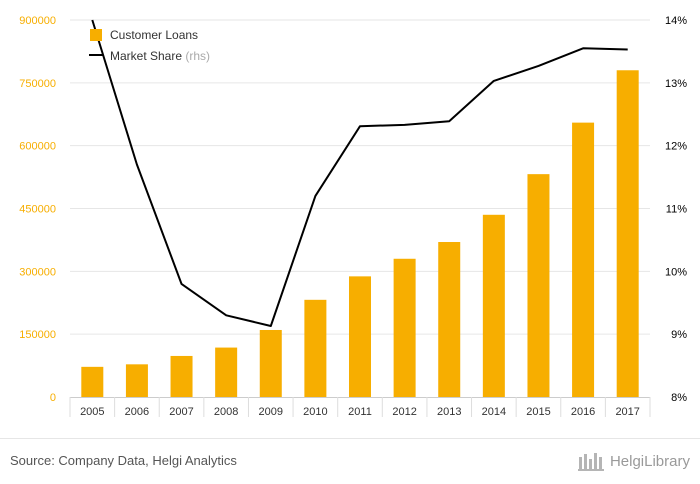 The height and width of the screenshot is (484, 700). Describe the element at coordinates (360, 412) in the screenshot. I see `x-axis-tick-label: 2011` at that location.